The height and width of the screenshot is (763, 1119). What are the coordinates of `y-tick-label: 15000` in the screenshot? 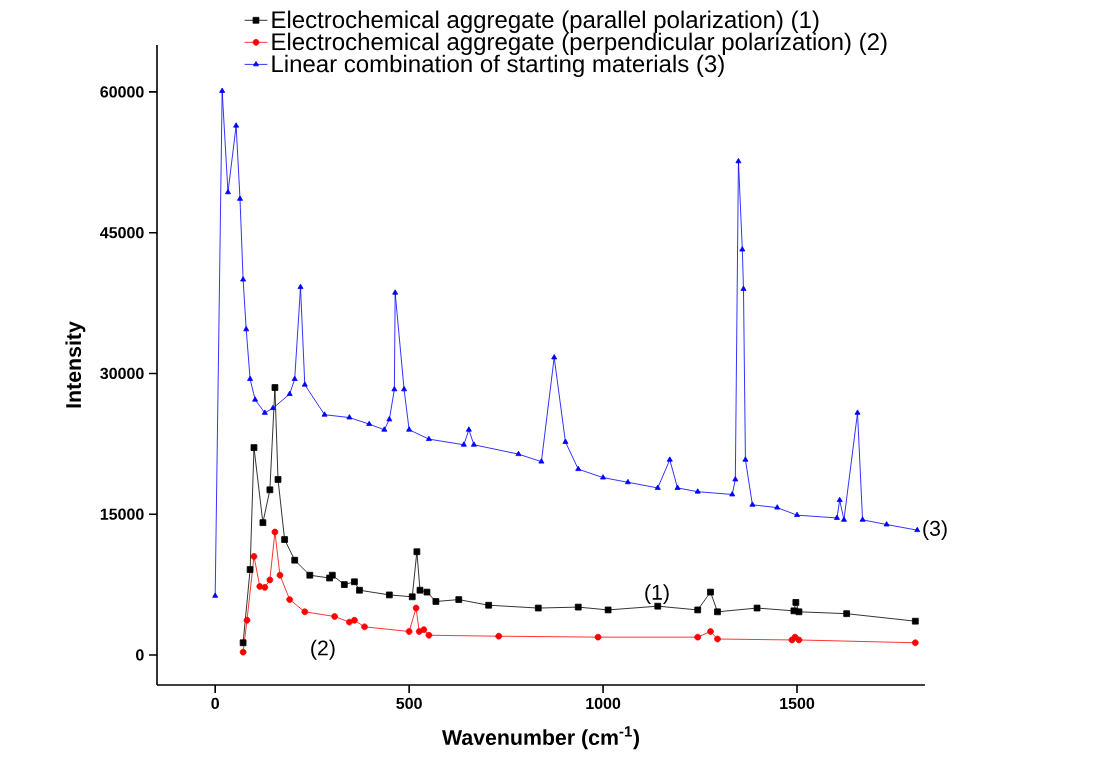 It's located at (122, 514).